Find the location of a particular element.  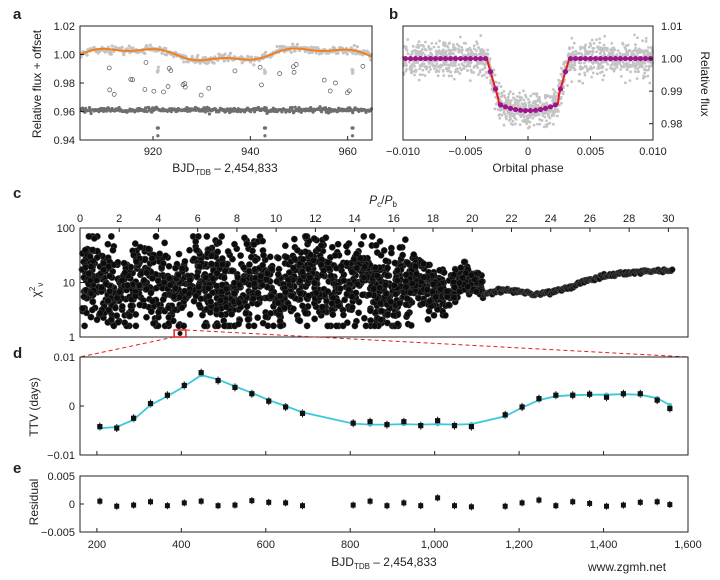

panel-e-residual-point is located at coordinates (505, 506).